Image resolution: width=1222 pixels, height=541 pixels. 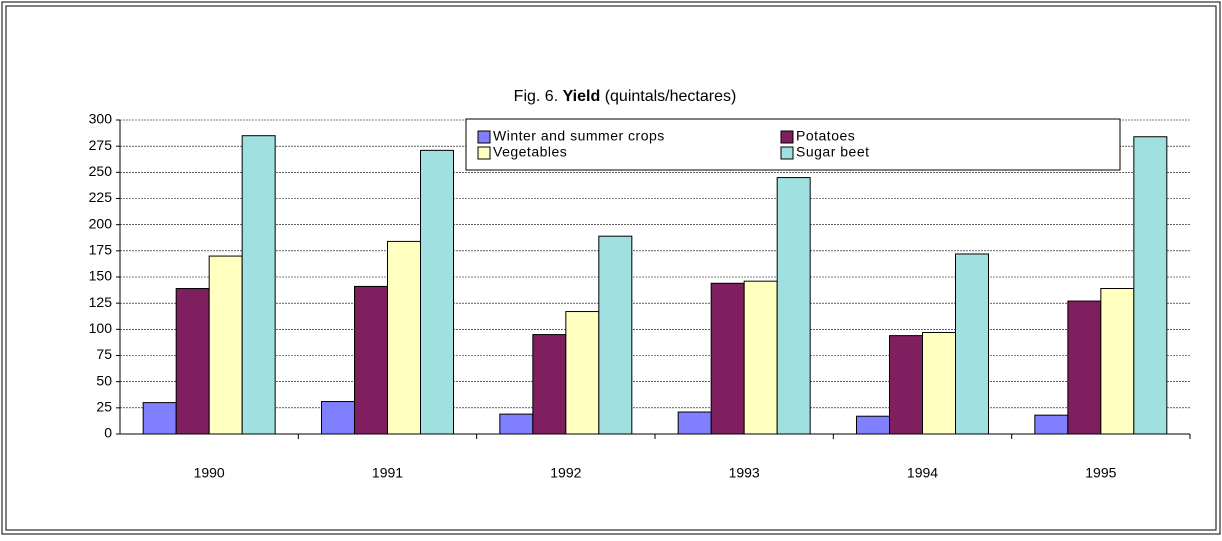 I want to click on y-tick-label: 100, so click(x=101, y=328).